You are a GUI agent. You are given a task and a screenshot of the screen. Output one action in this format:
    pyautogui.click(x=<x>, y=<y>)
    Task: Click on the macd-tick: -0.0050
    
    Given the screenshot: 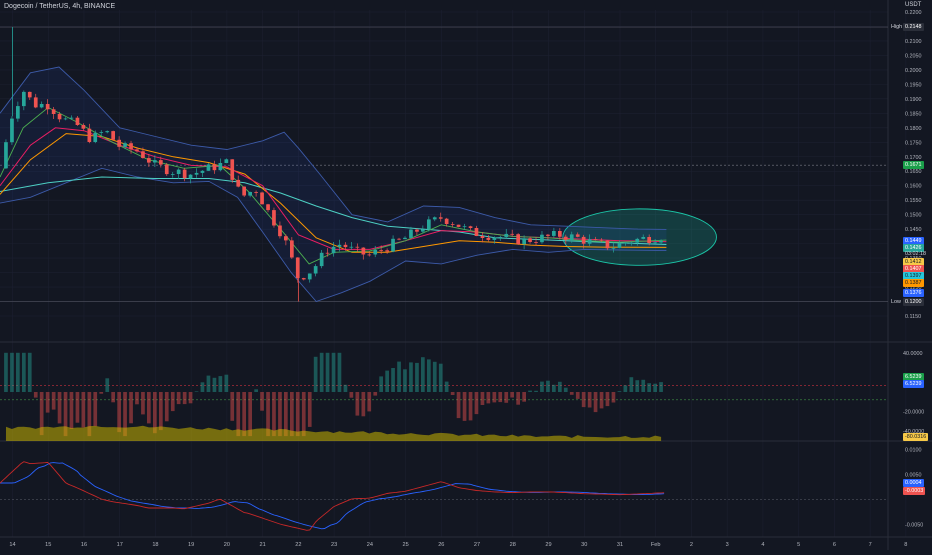 What is the action you would take?
    pyautogui.click(x=914, y=526)
    